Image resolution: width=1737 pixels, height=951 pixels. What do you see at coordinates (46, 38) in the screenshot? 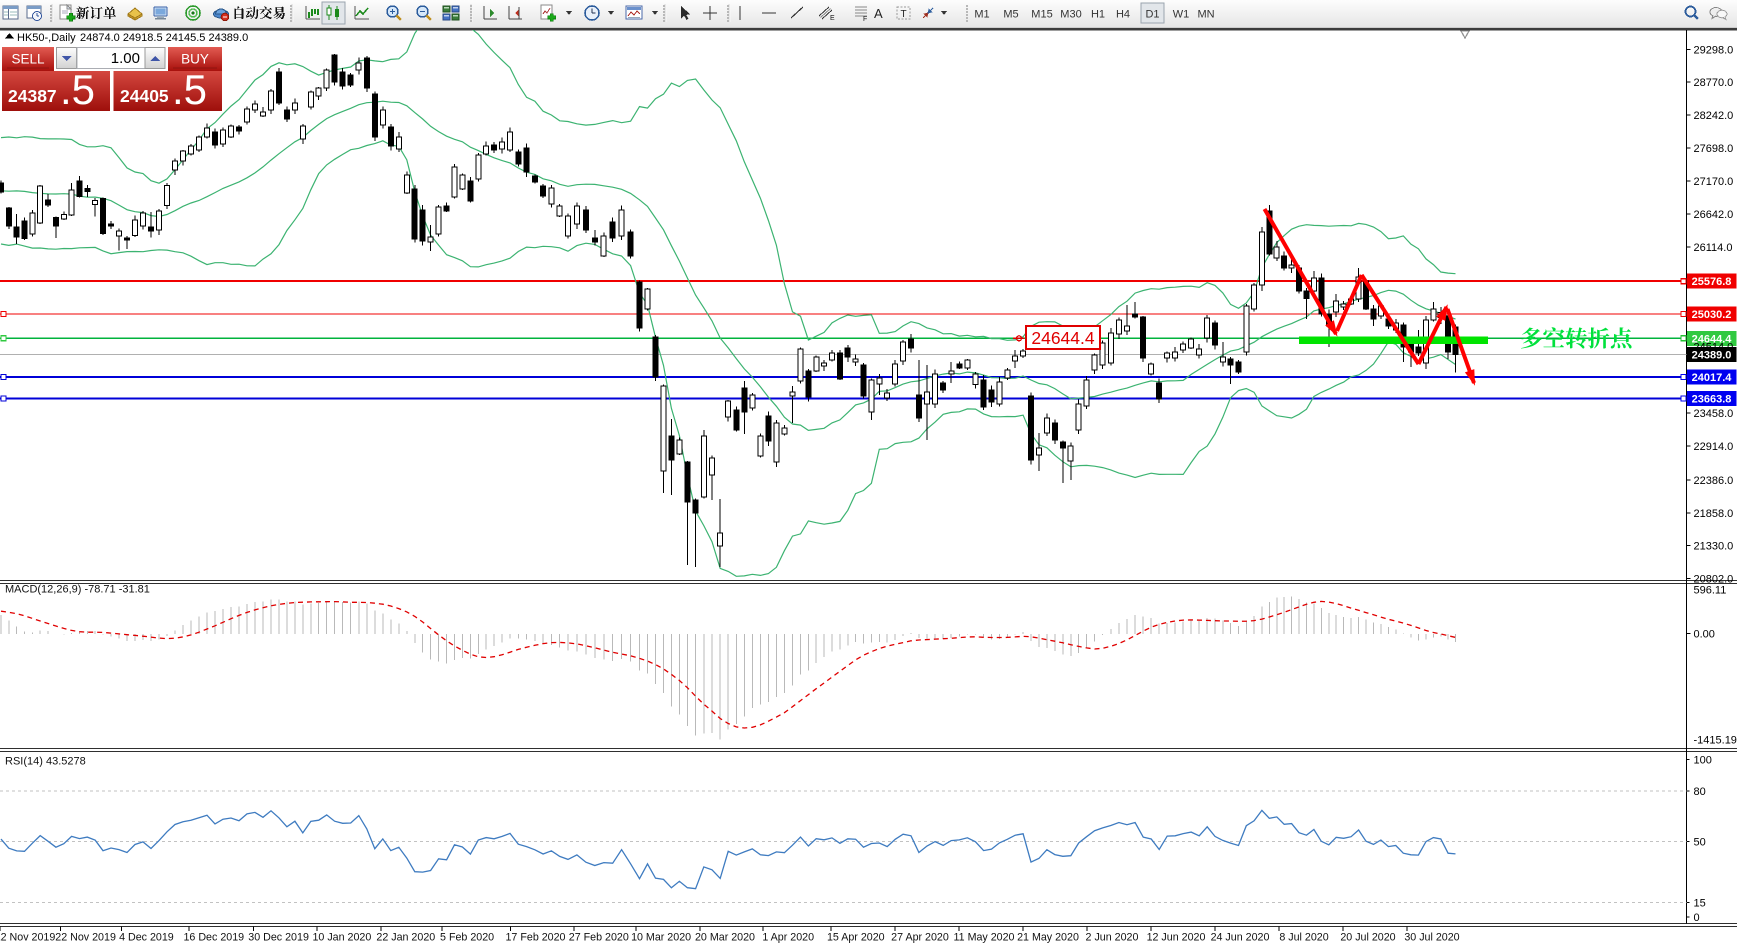
I see `svg-text: HK50-,Daily` at bounding box center [46, 38].